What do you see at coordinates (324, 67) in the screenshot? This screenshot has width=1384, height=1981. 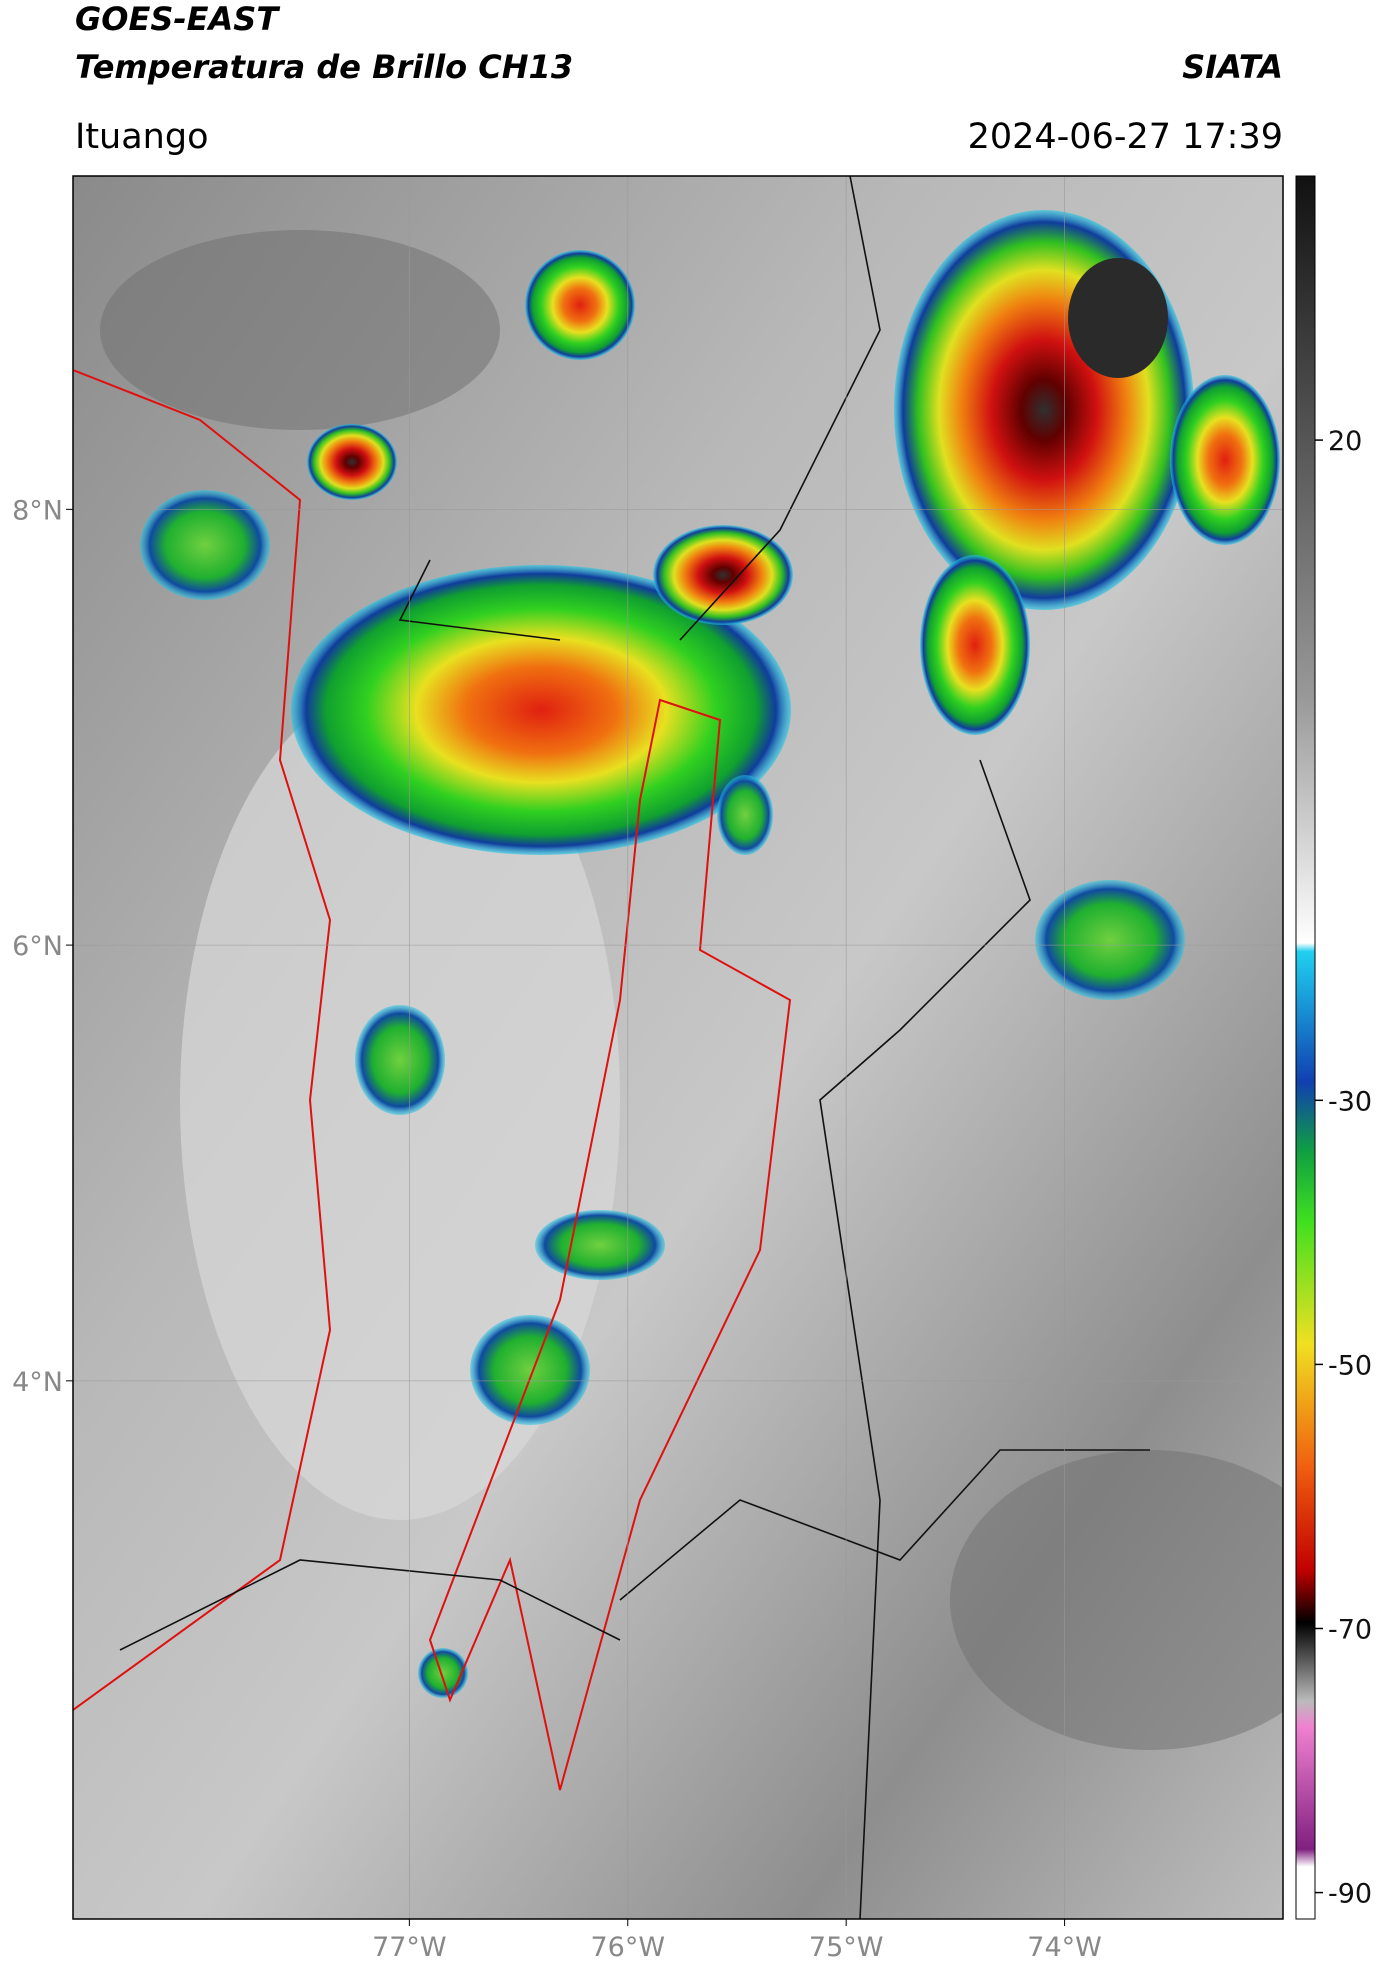 I see `subtitle: Temperatura de Brillo CH13` at bounding box center [324, 67].